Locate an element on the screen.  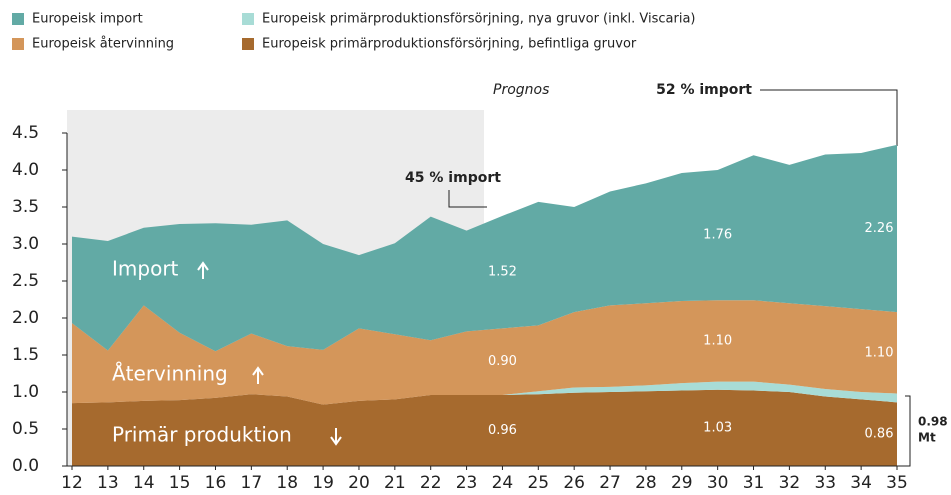
data-label: 1.03 is located at coordinates (717, 427).